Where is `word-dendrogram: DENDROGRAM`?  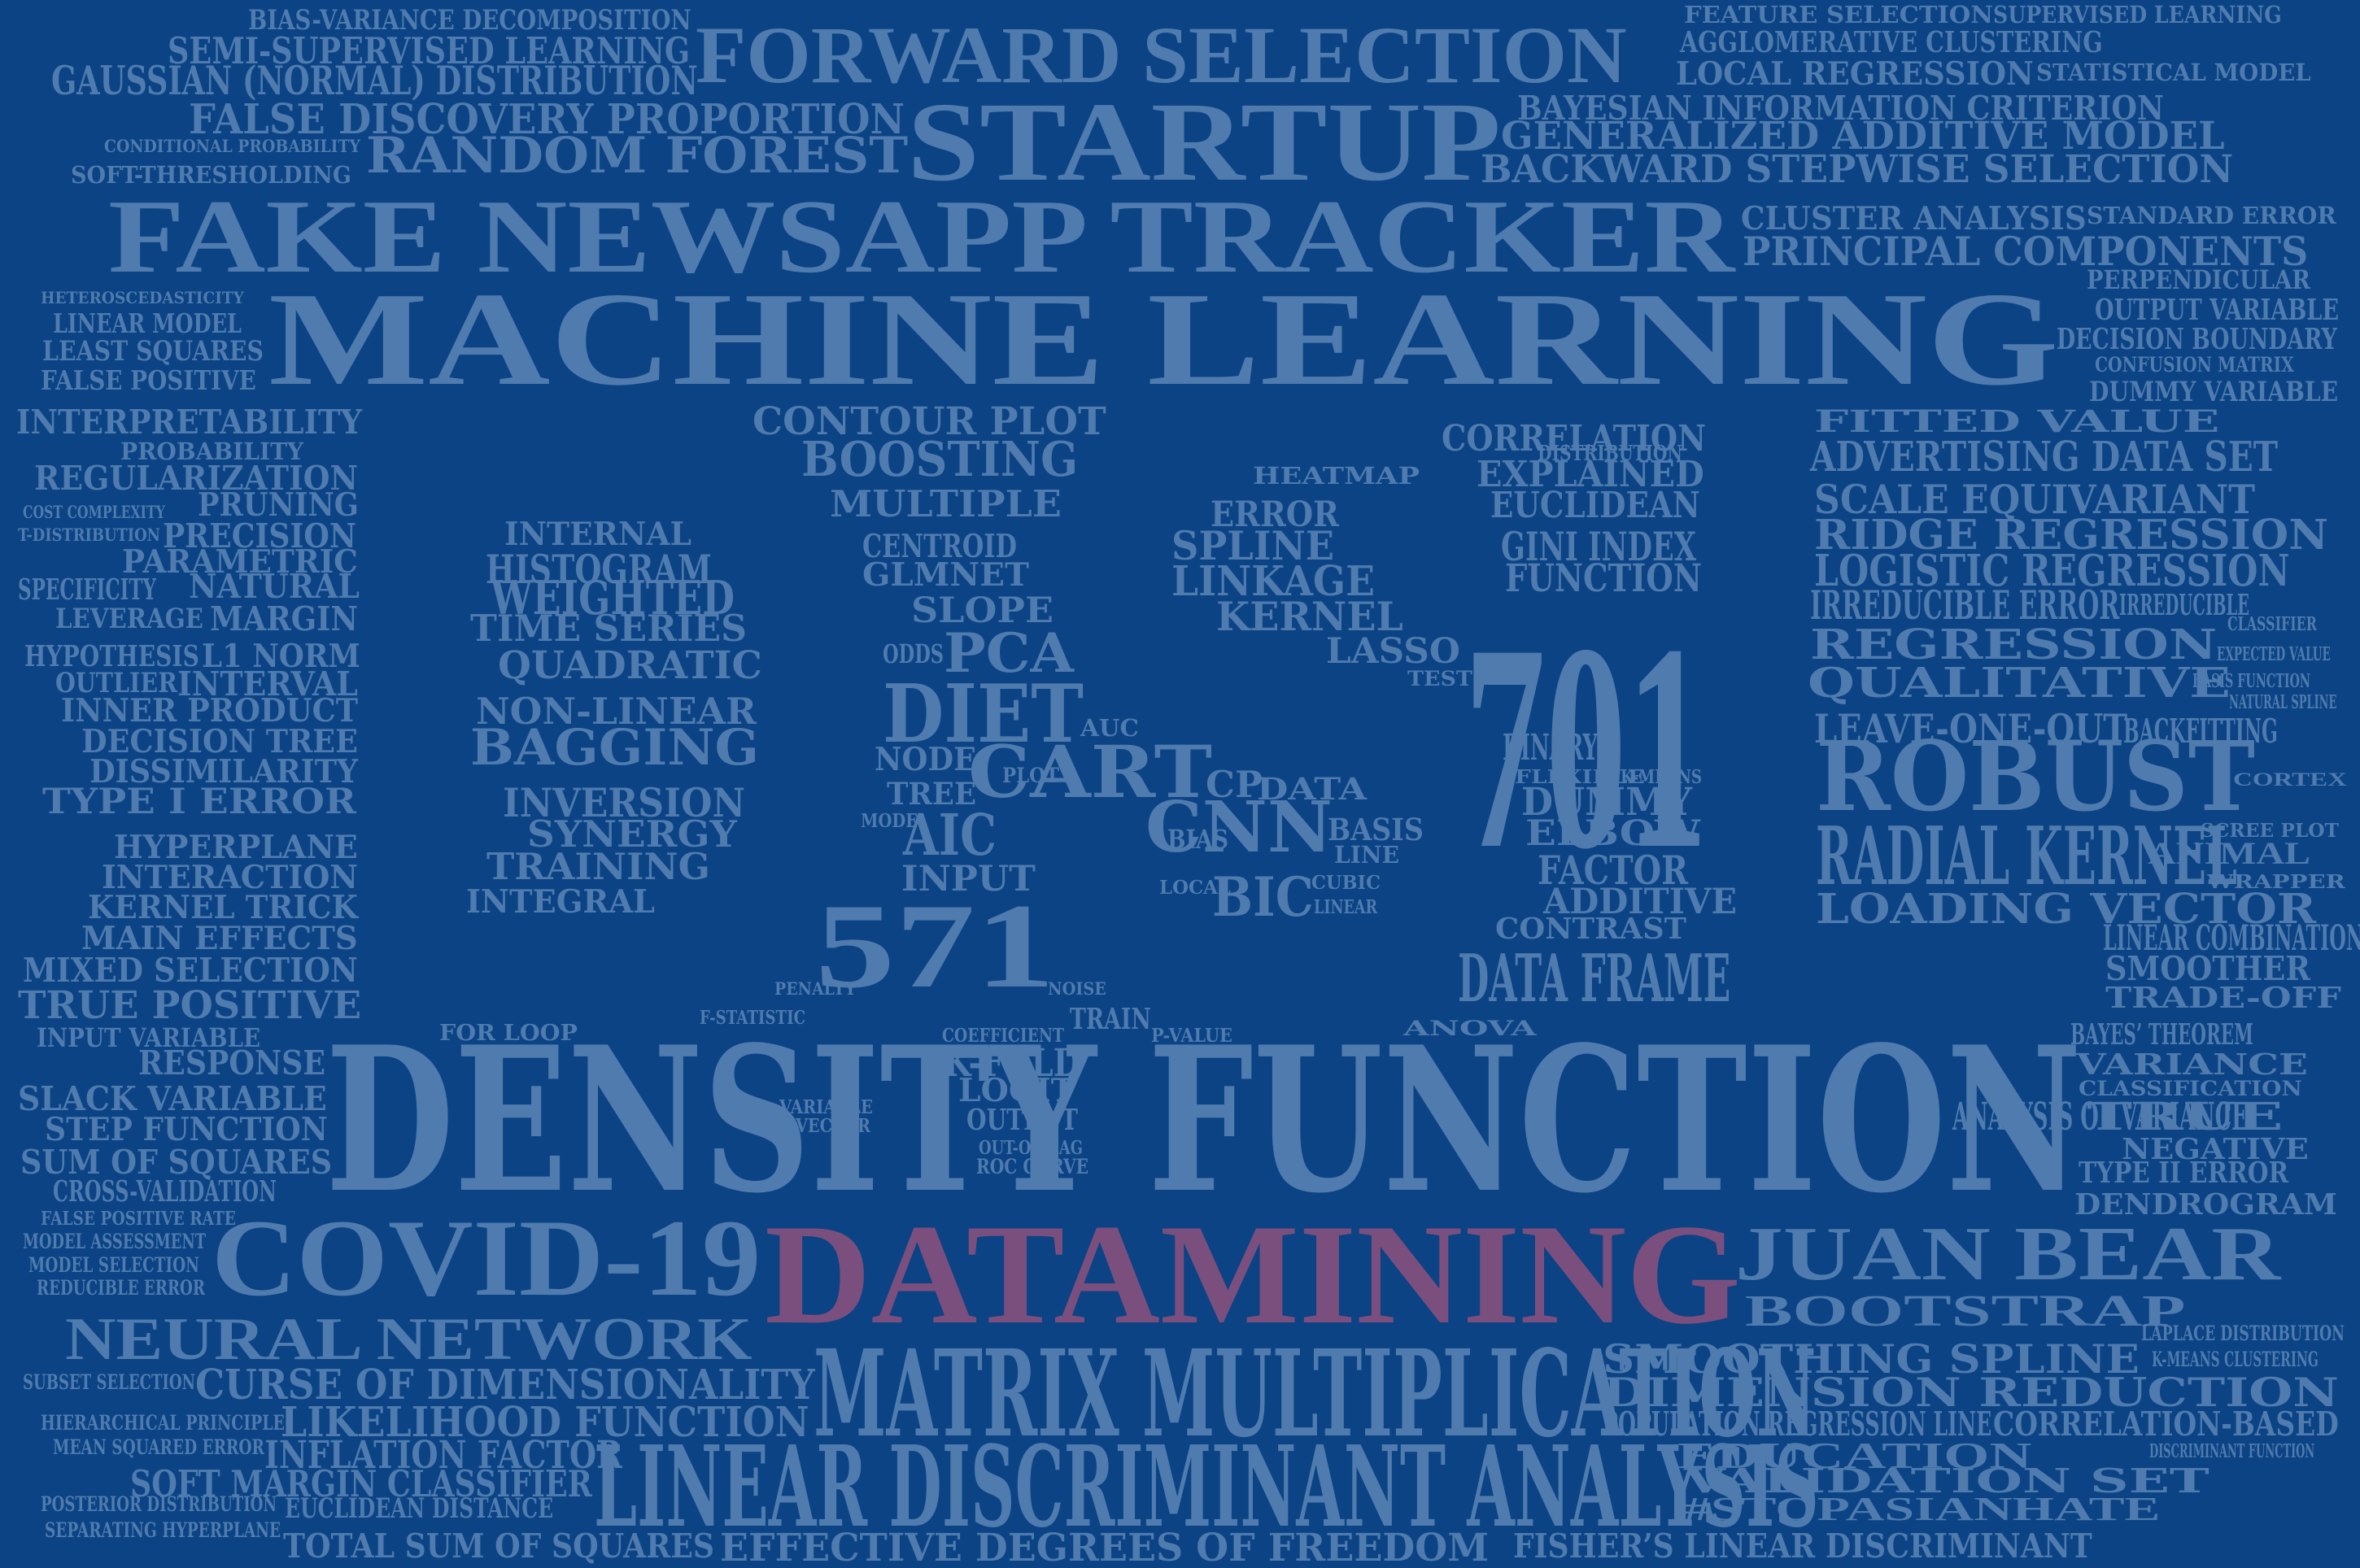 word-dendrogram: DENDROGRAM is located at coordinates (2205, 1205).